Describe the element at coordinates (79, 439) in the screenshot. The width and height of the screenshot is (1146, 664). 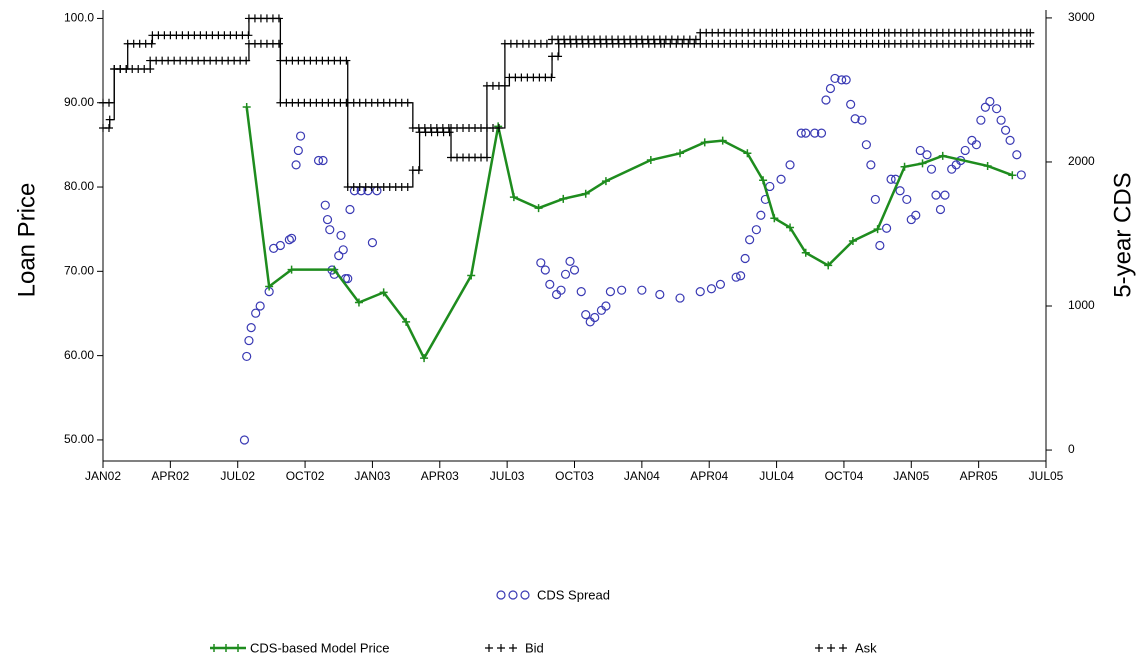
I see `y-tick-label: 50.00` at that location.